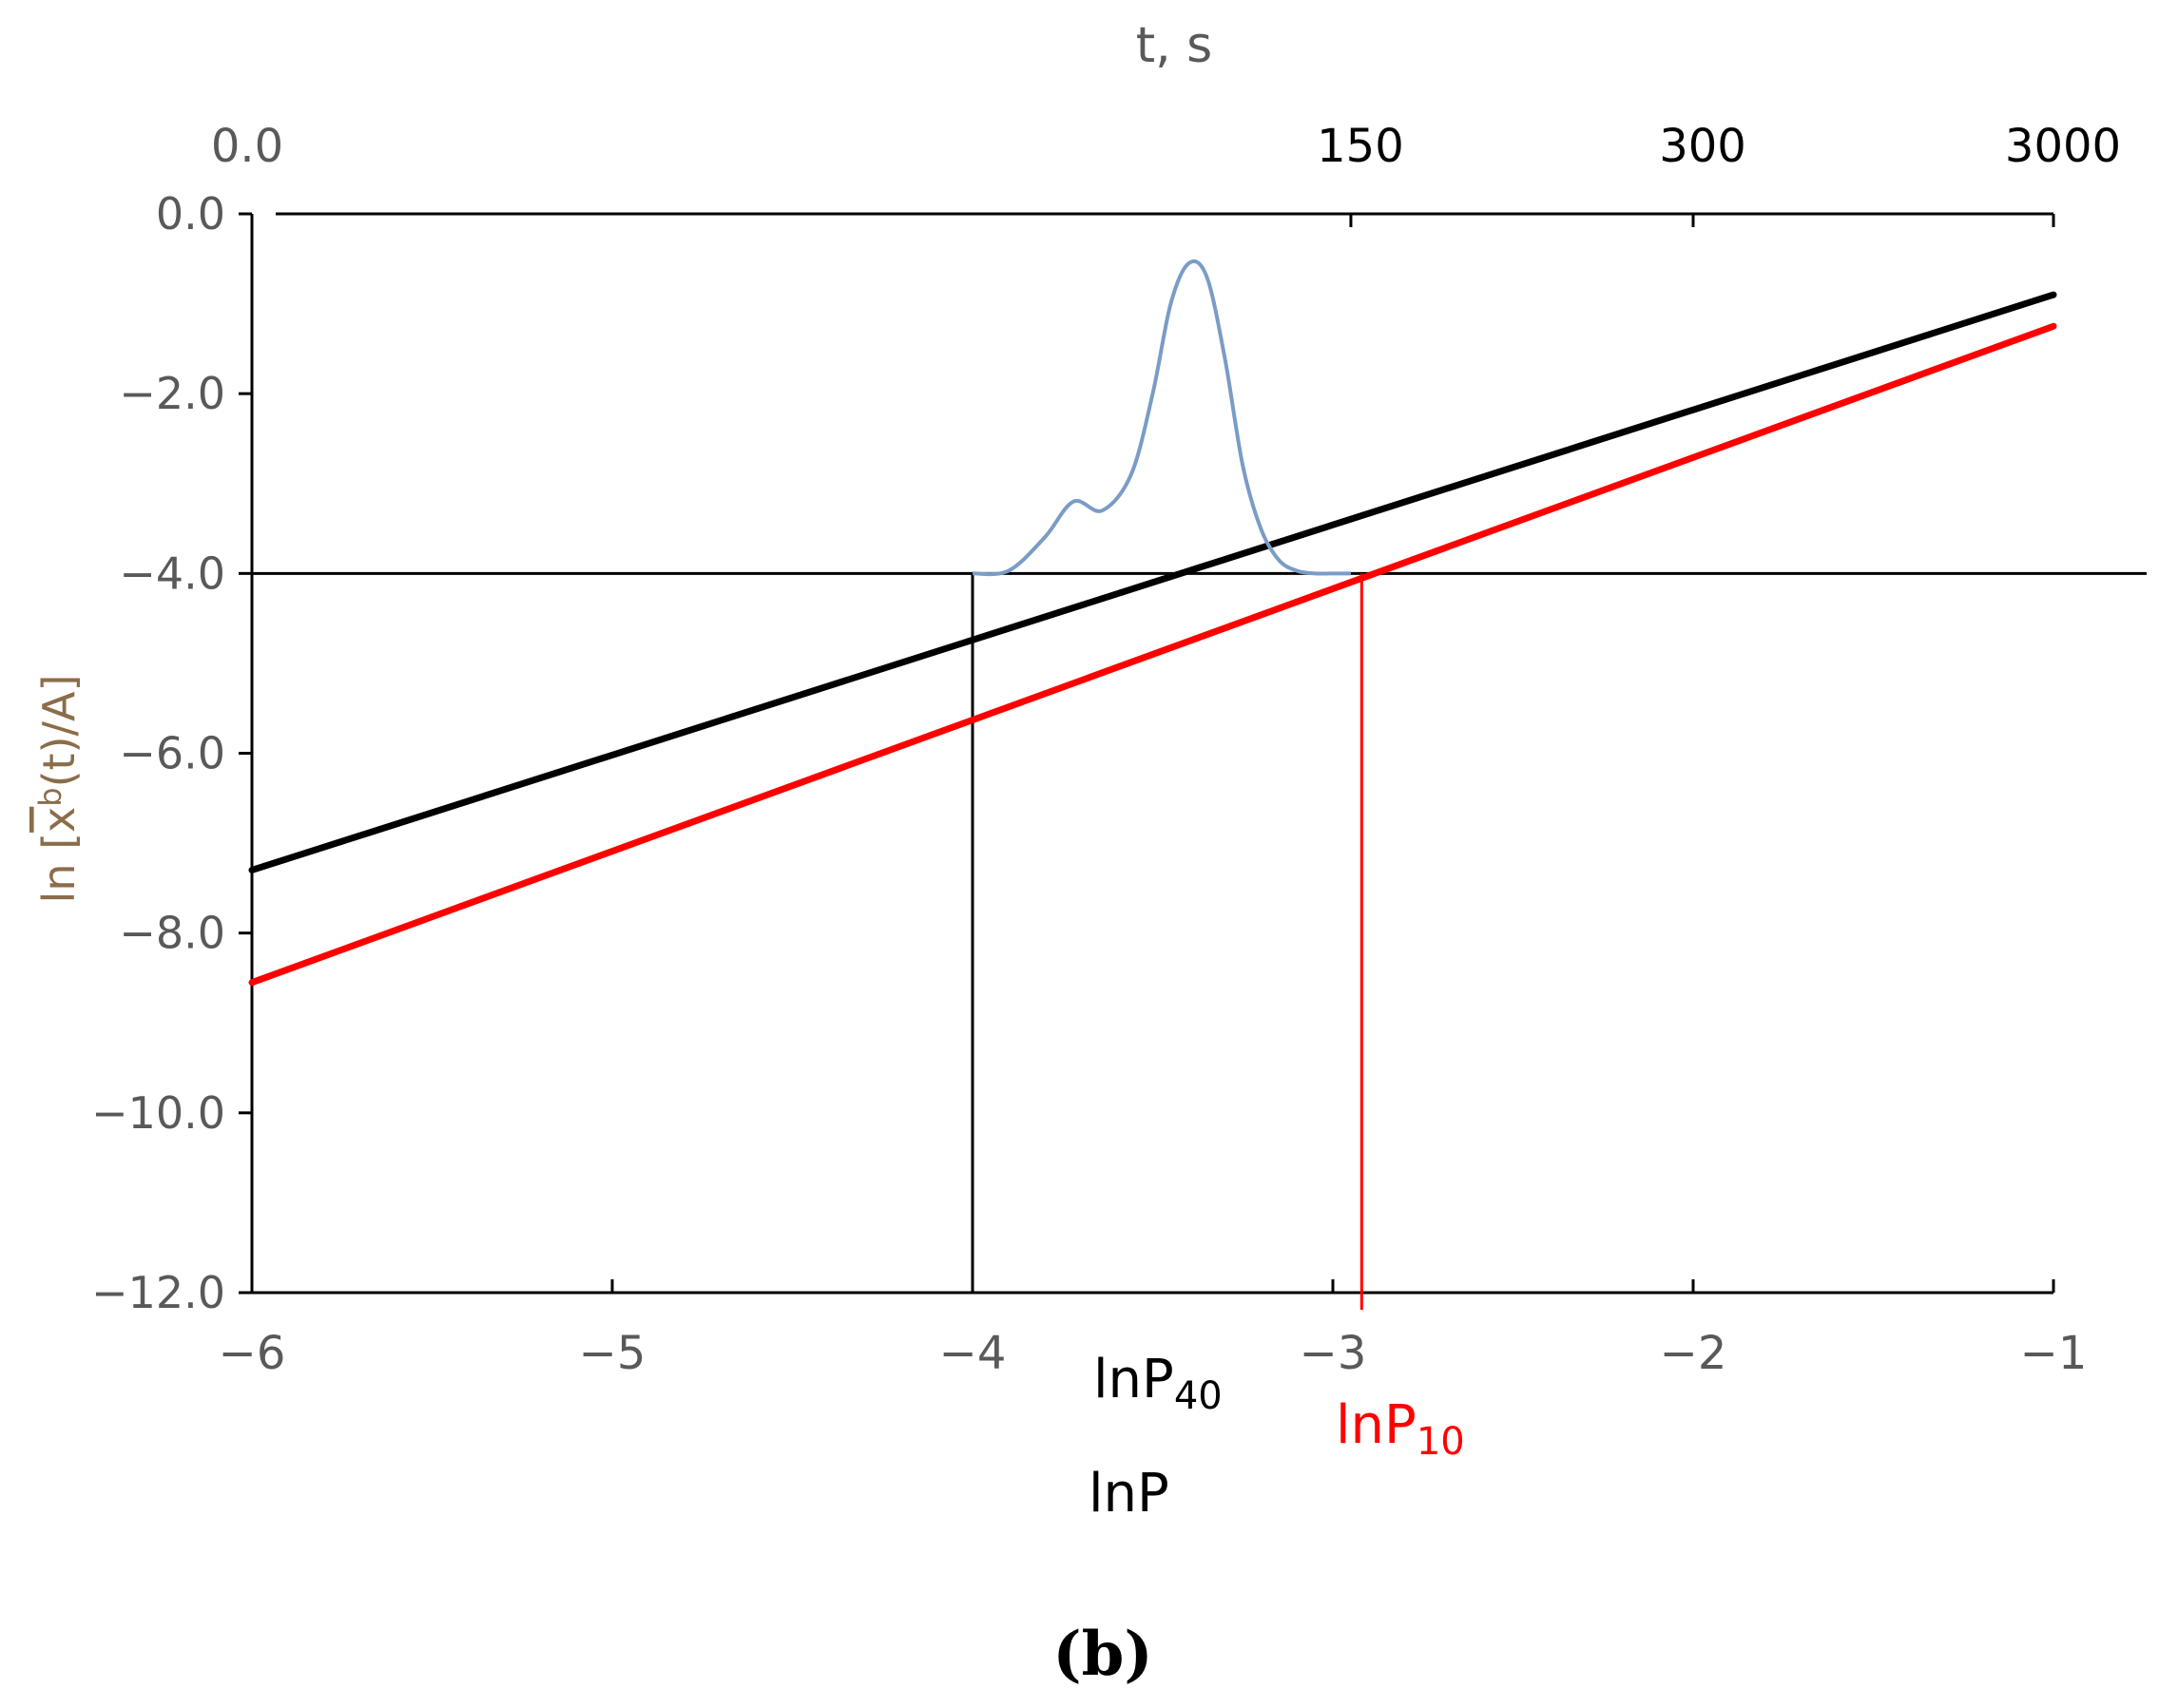  I want to click on series-peak-curve, so click(1161, 418).